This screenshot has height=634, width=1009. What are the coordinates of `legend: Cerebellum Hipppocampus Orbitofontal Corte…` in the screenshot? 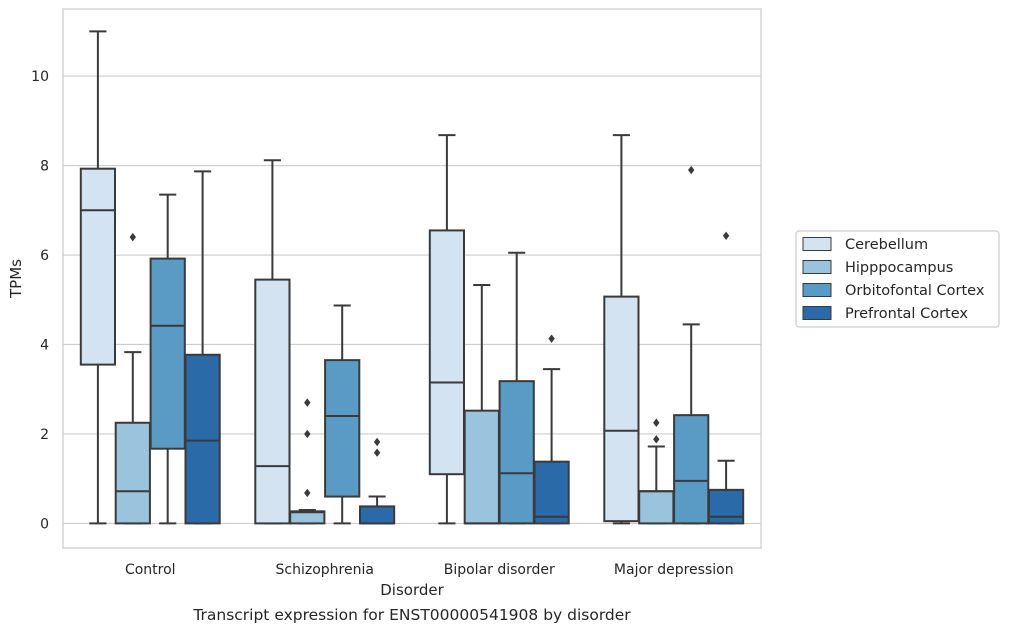 It's located at (897, 279).